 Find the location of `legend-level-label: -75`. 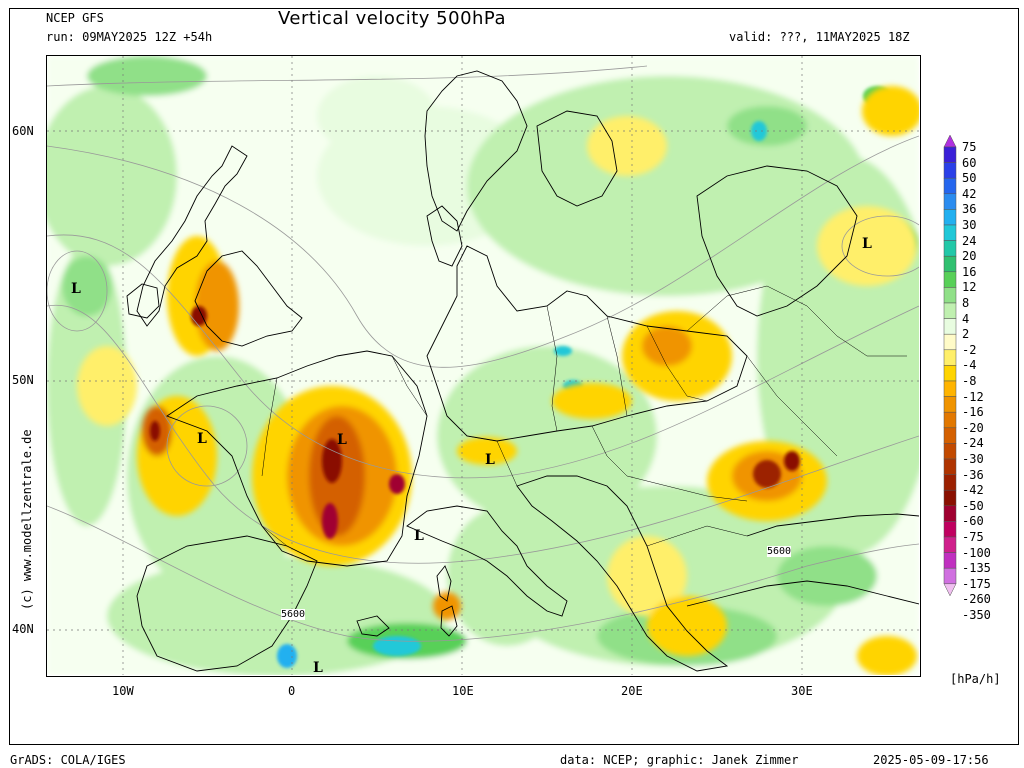

legend-level-label: -75 is located at coordinates (973, 537).